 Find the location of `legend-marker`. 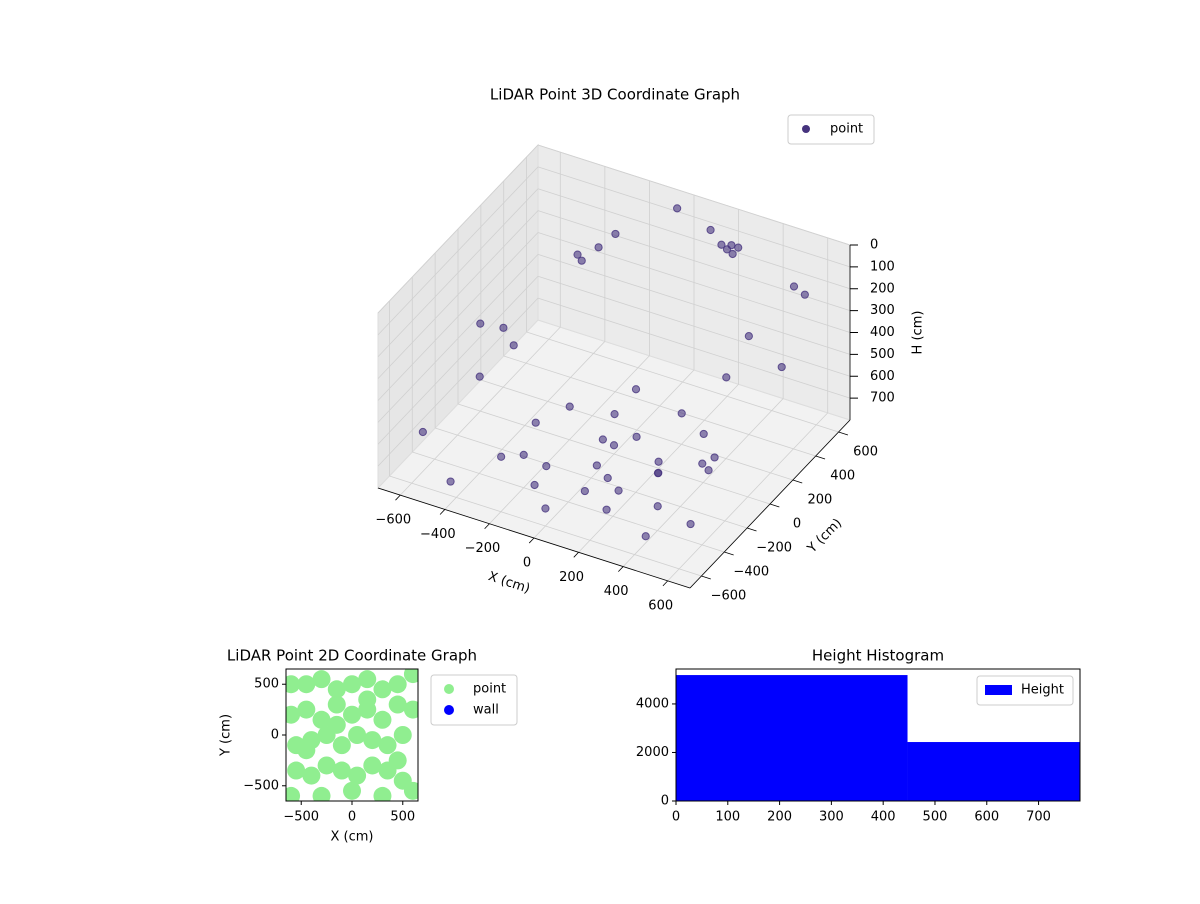

legend-marker is located at coordinates (449, 689).